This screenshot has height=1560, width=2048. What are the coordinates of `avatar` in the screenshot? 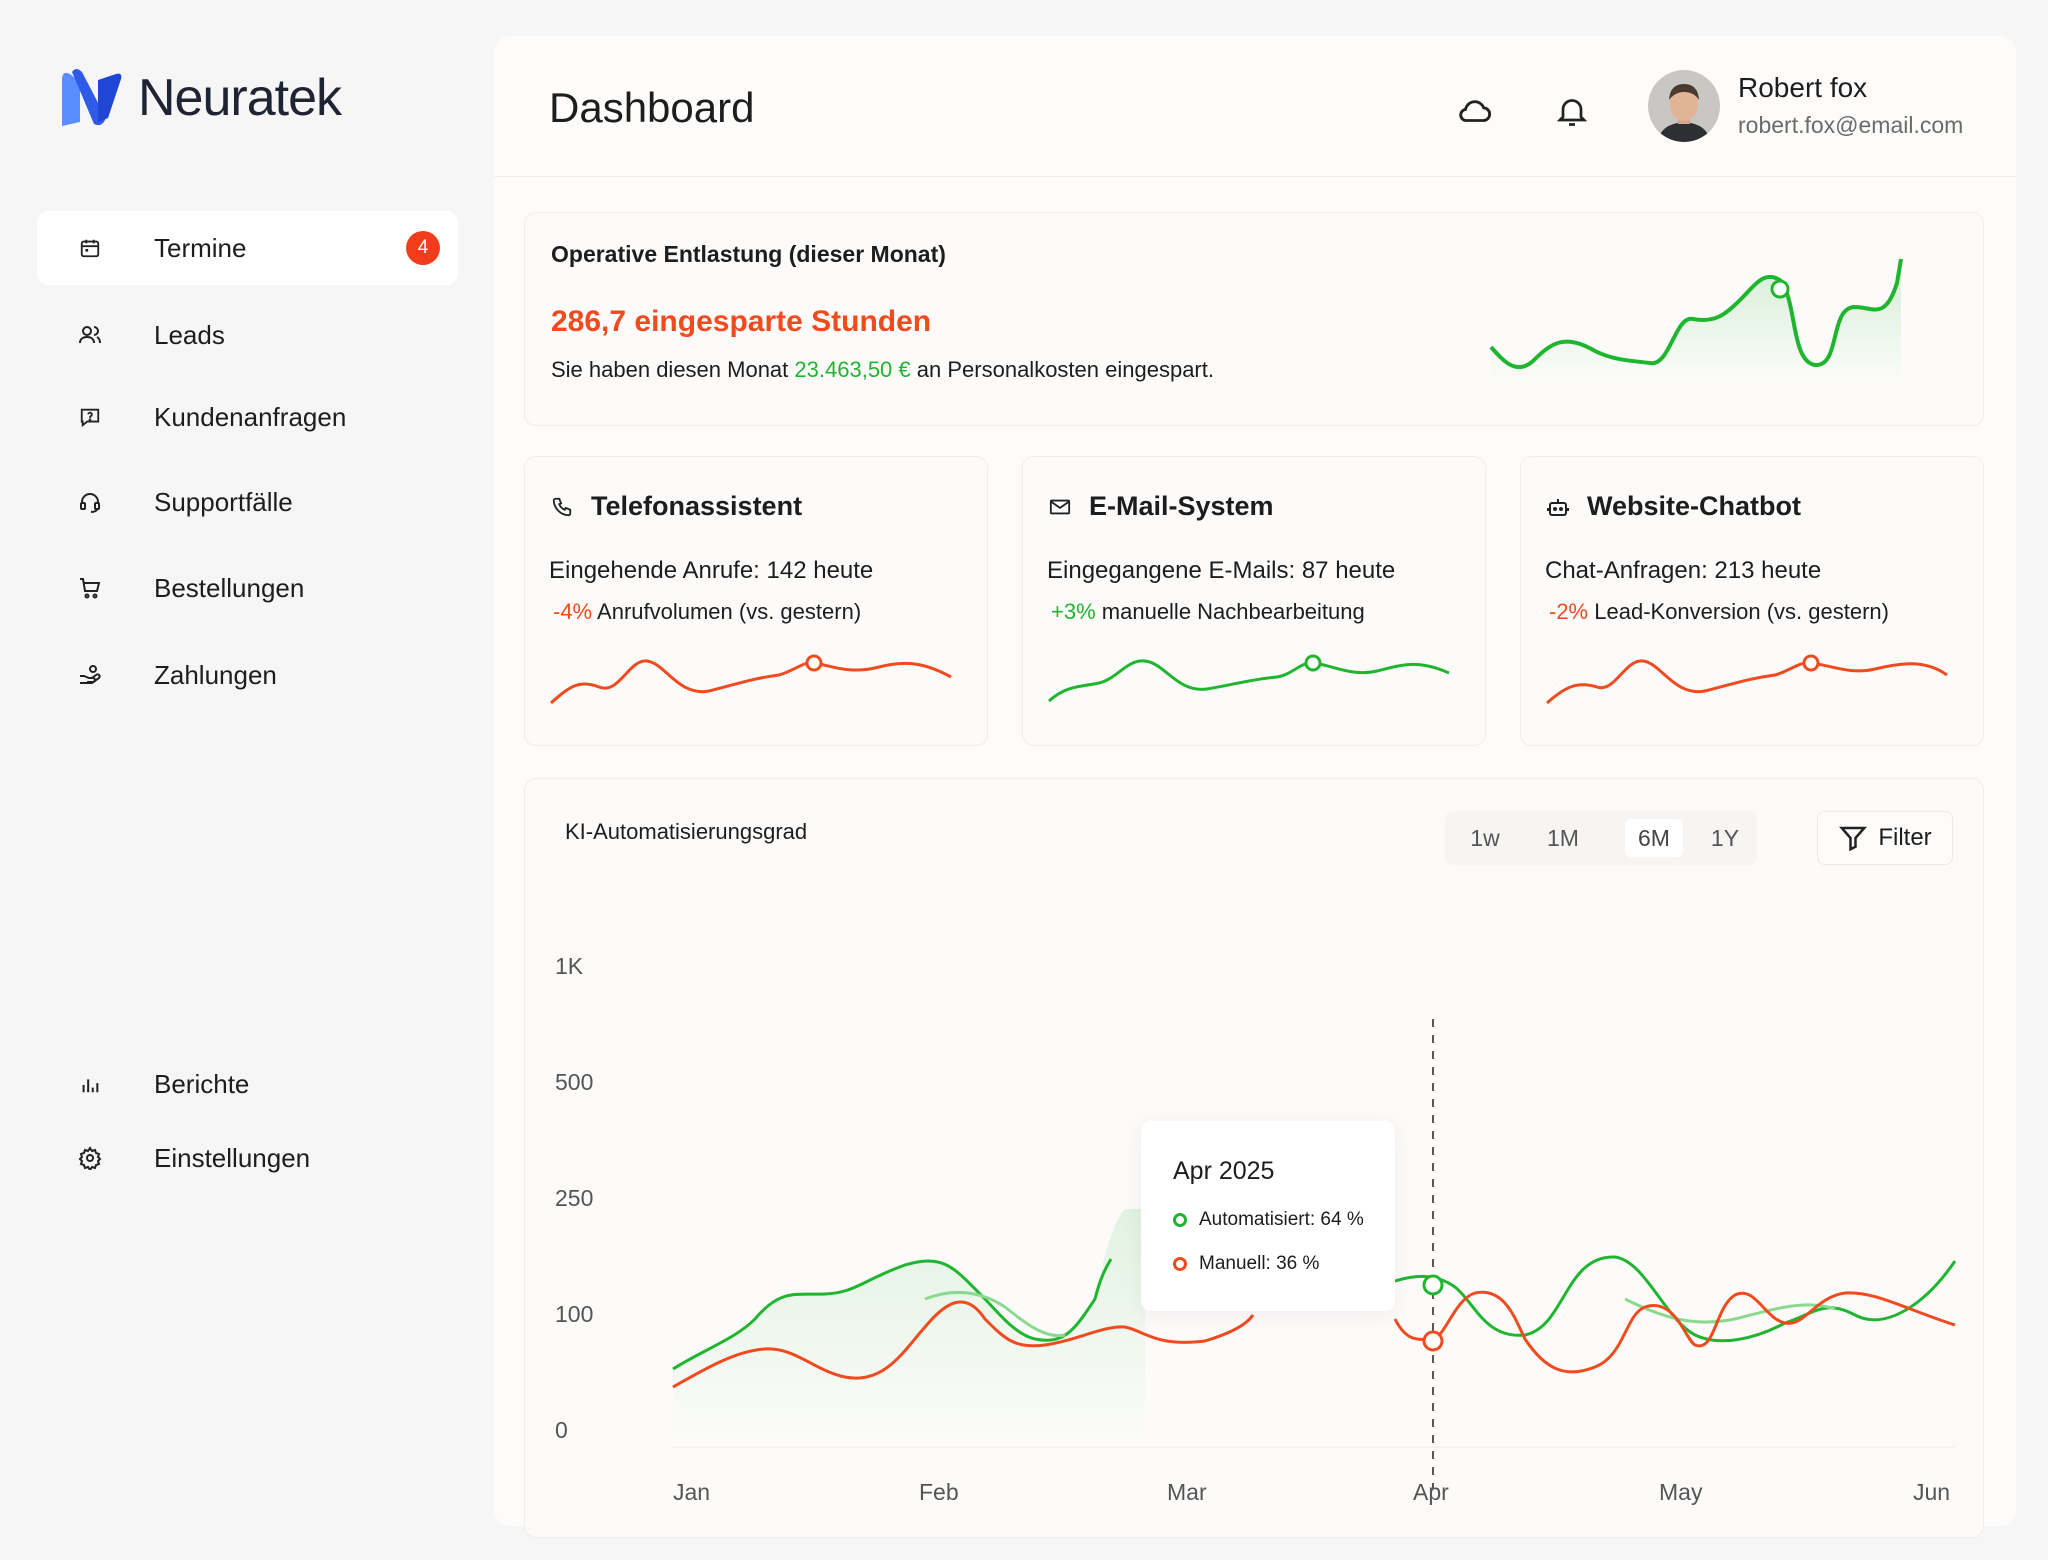 It's located at (1684, 106).